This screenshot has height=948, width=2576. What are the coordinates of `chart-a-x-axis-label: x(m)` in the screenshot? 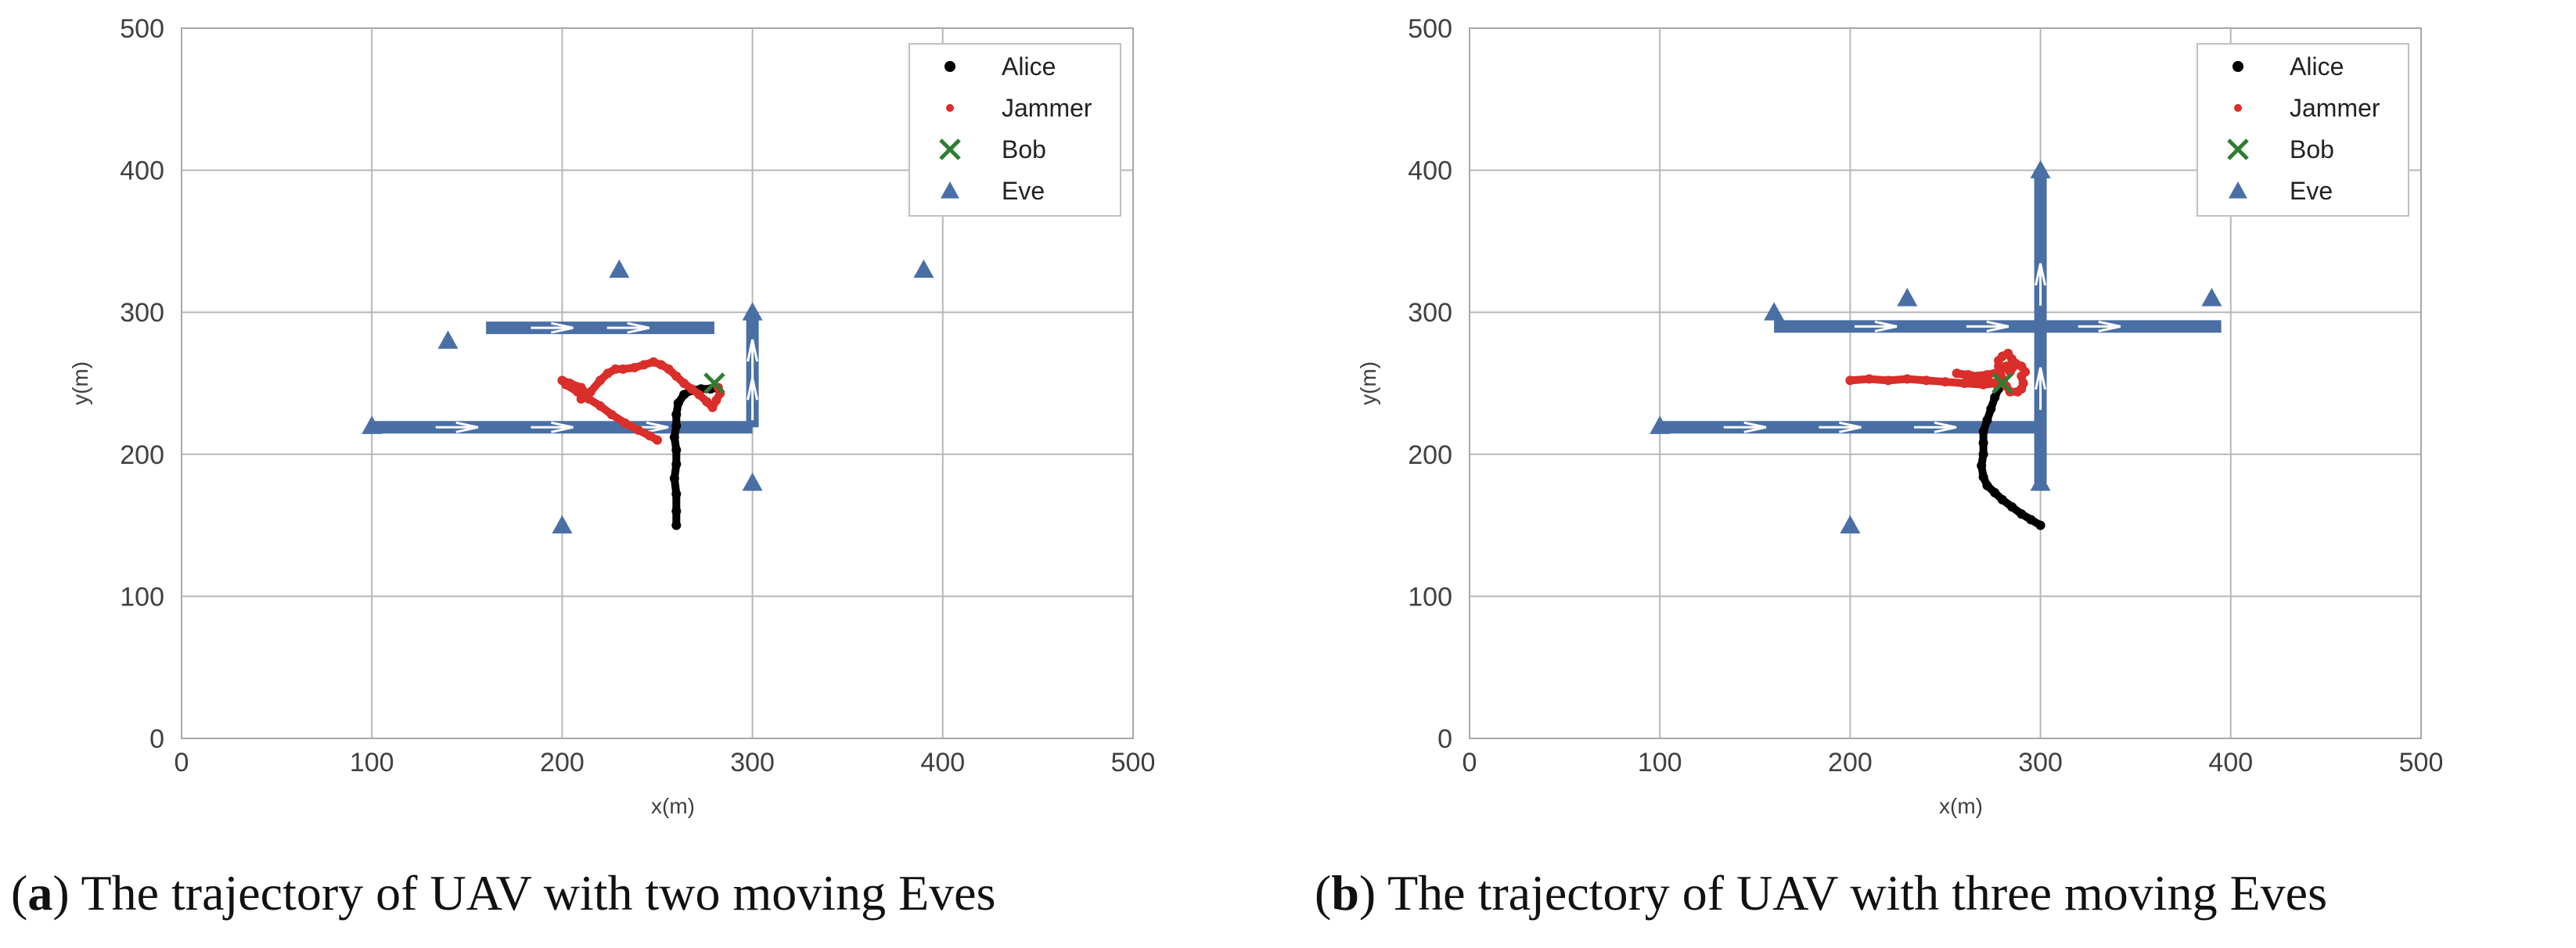 It's located at (673, 806).